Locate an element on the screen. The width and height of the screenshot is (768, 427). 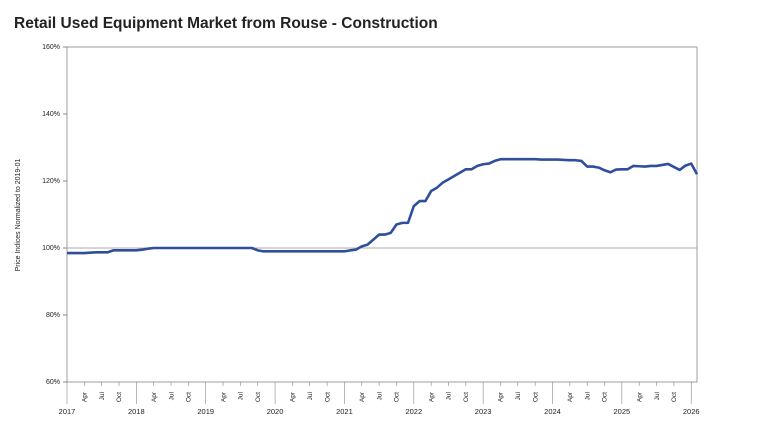
x-tick-label: 2020 is located at coordinates (275, 411).